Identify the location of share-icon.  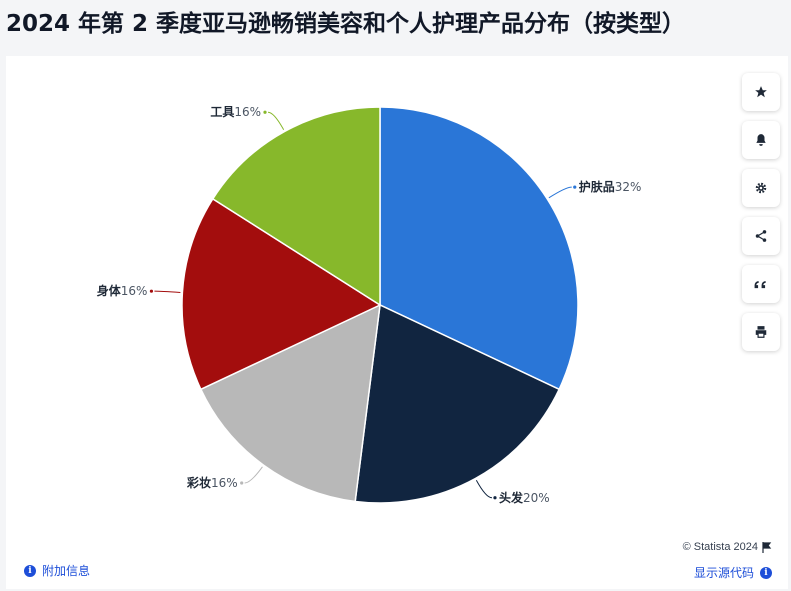
(761, 236).